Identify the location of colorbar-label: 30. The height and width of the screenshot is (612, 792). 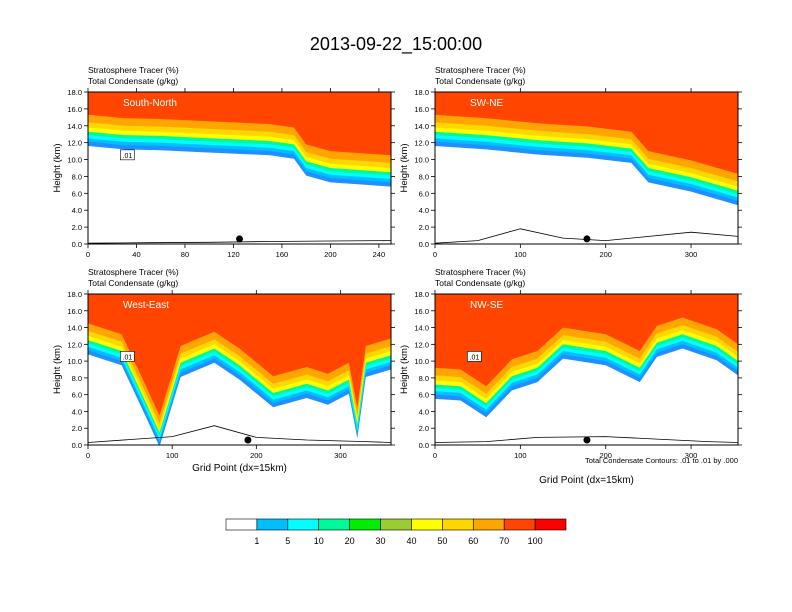
(381, 541).